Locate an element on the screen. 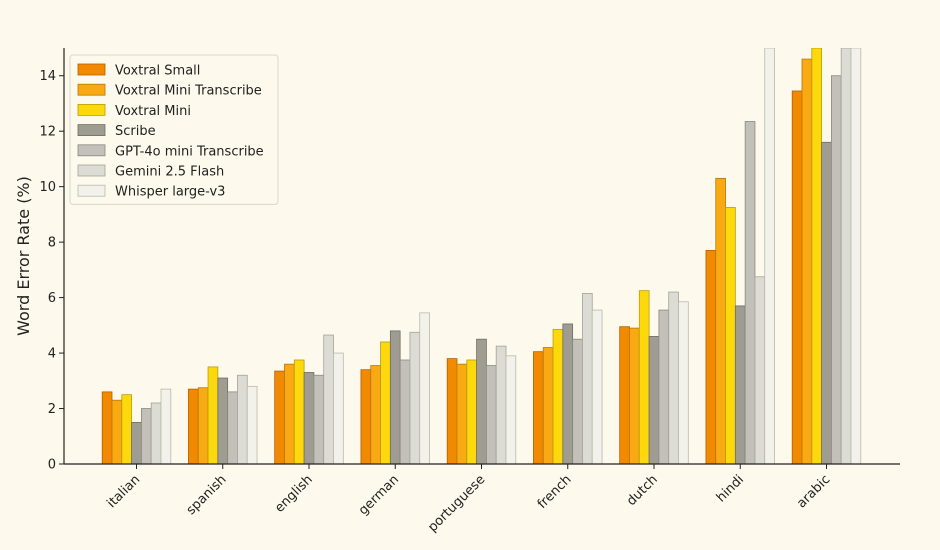 This screenshot has height=550, width=940. y-tick-label: 2 is located at coordinates (52, 409).